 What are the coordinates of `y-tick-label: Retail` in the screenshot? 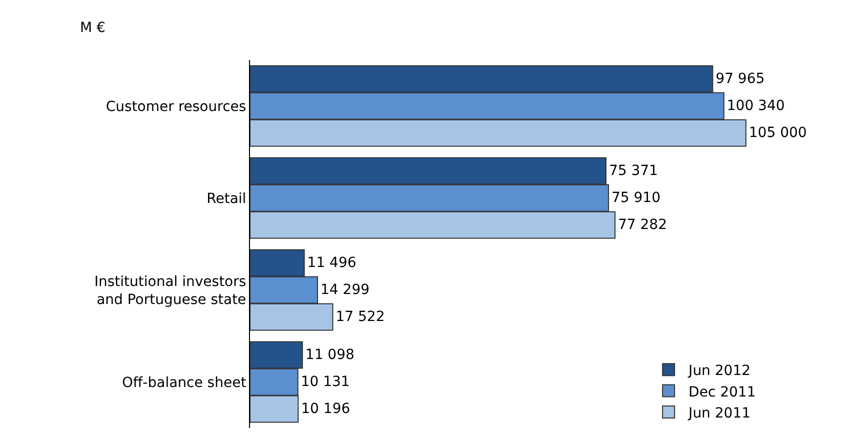 It's located at (226, 198).